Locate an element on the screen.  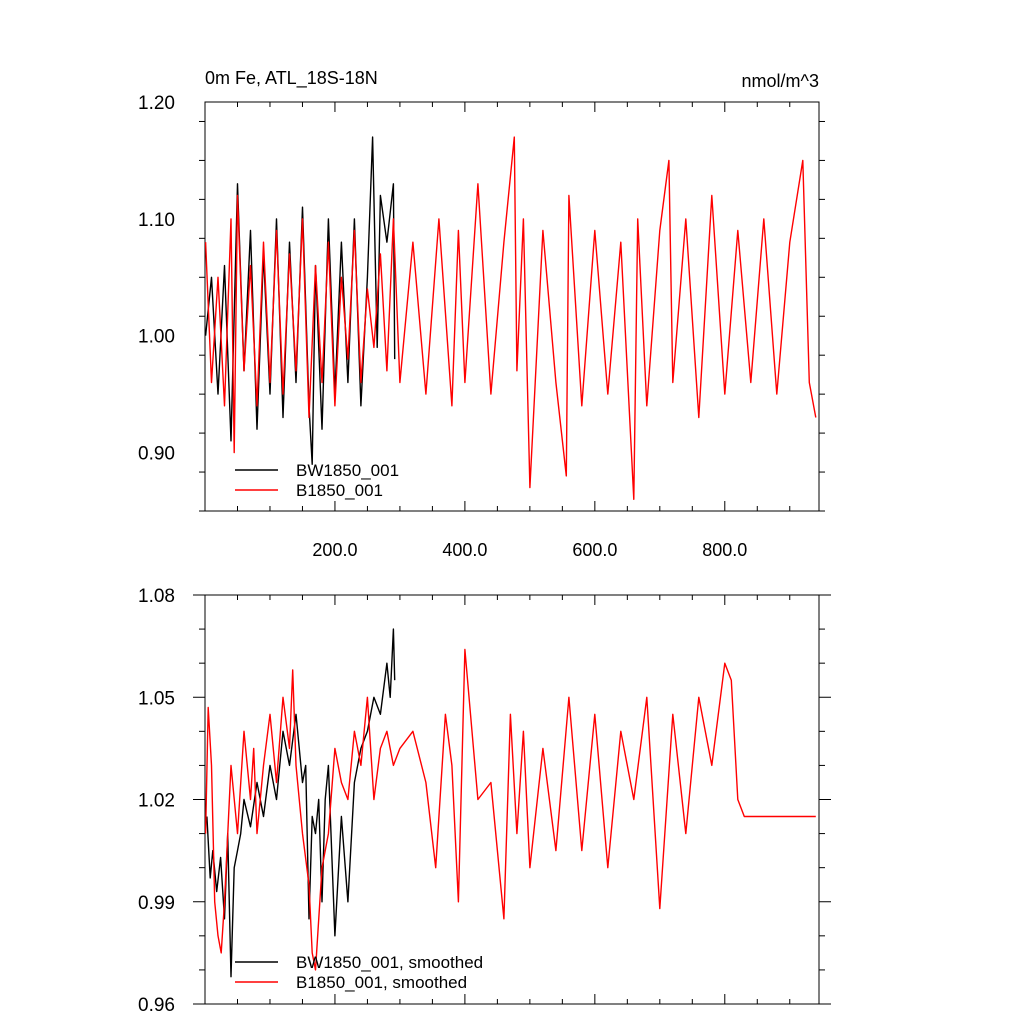
top-y-tick-label: 1.10 is located at coordinates (156, 220).